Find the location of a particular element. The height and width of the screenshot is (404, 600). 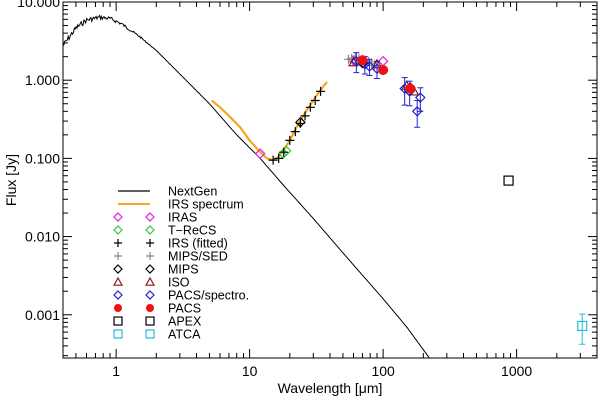

y-tick-label: 0.001 is located at coordinates (42, 315).